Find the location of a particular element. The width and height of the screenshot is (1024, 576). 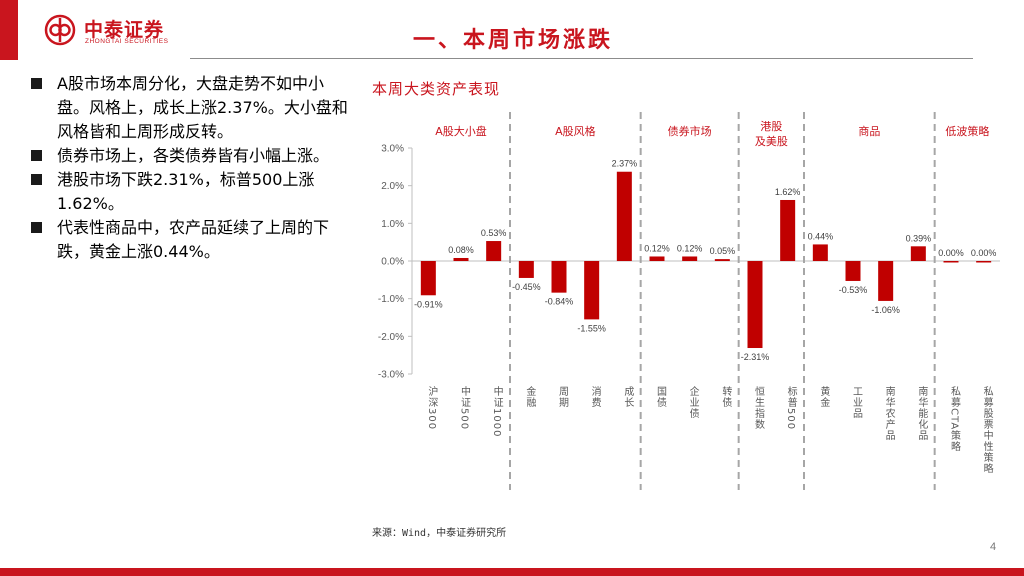

bullet-text: 港股市场下跌2.31%，标普500上涨1.62%。 is located at coordinates (186, 191).